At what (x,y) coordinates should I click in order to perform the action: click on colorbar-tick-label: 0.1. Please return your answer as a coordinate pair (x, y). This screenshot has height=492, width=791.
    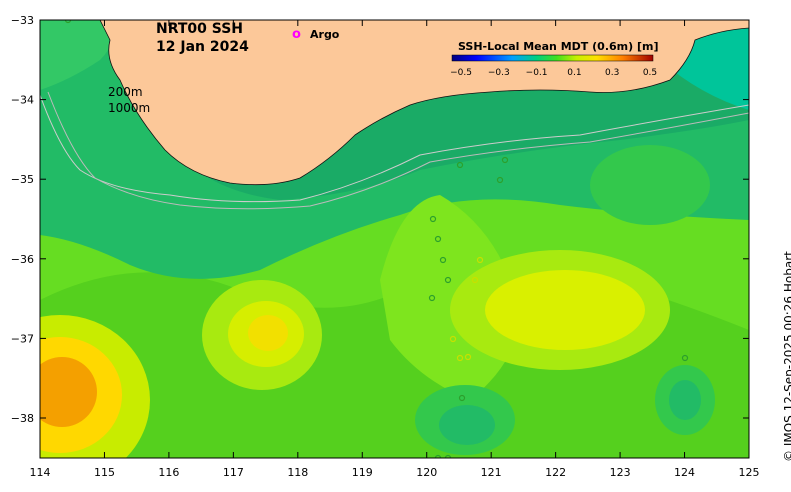
    Looking at the image, I should click on (574, 73).